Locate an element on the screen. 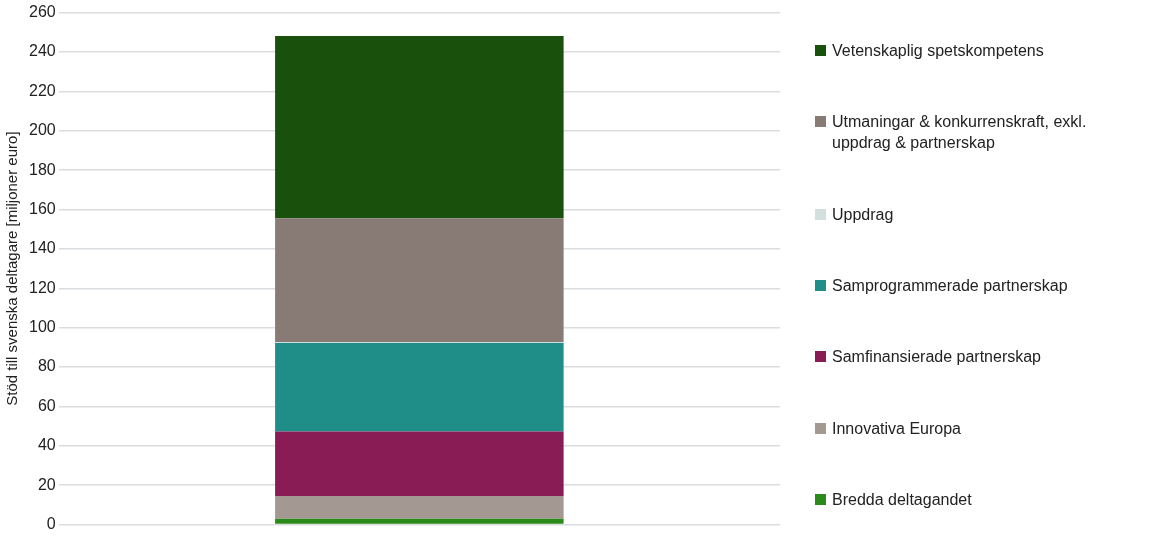 The width and height of the screenshot is (1157, 545). y-tick-label: 60 is located at coordinates (46, 405).